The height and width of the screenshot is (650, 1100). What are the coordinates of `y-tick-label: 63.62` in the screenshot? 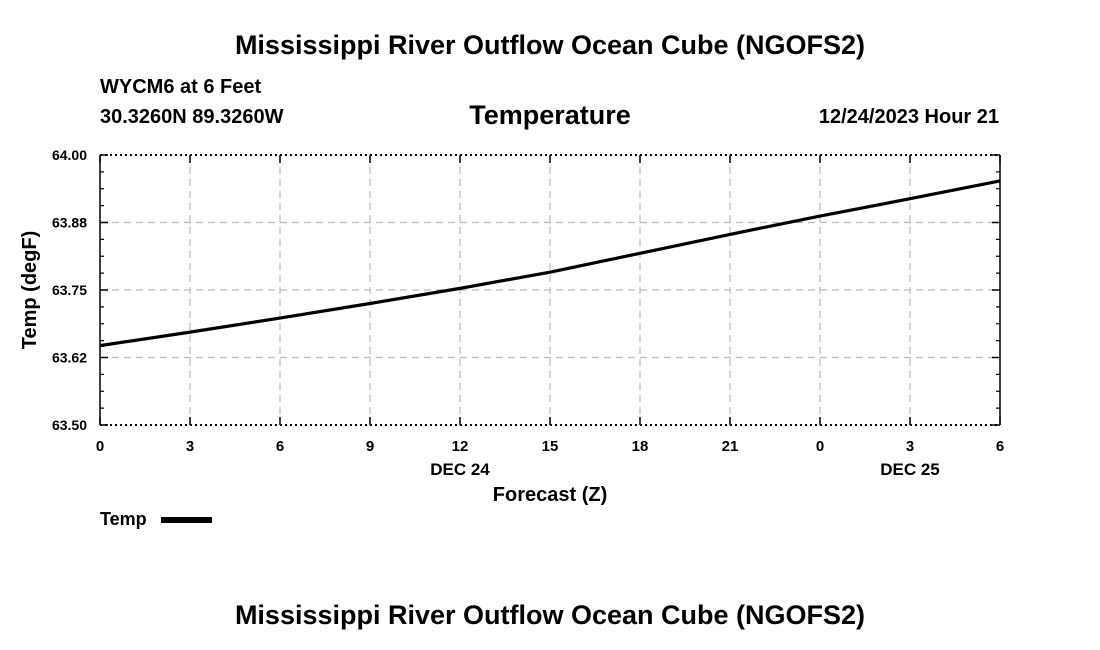 It's located at (69, 358).